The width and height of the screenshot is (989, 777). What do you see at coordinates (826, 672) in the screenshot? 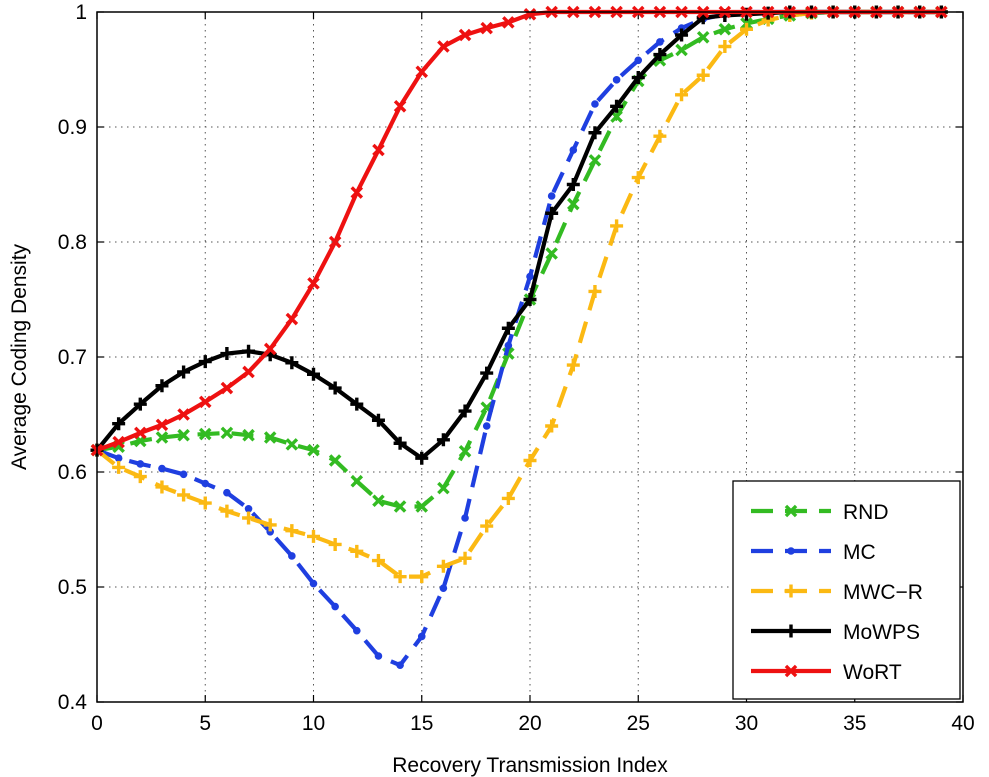
I see `legend-entry: WoRT` at bounding box center [826, 672].